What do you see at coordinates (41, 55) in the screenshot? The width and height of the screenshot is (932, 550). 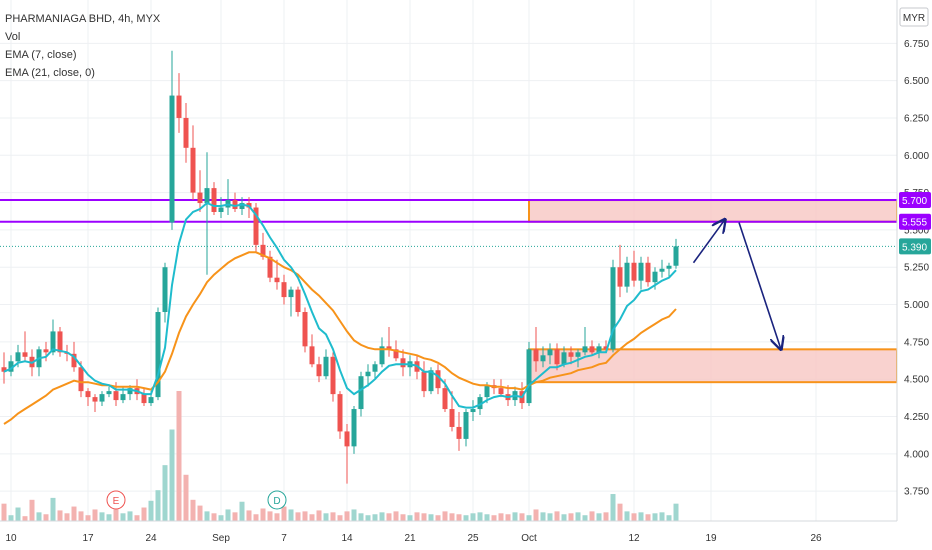 I see `ema7-legend: EMA (7, close)` at bounding box center [41, 55].